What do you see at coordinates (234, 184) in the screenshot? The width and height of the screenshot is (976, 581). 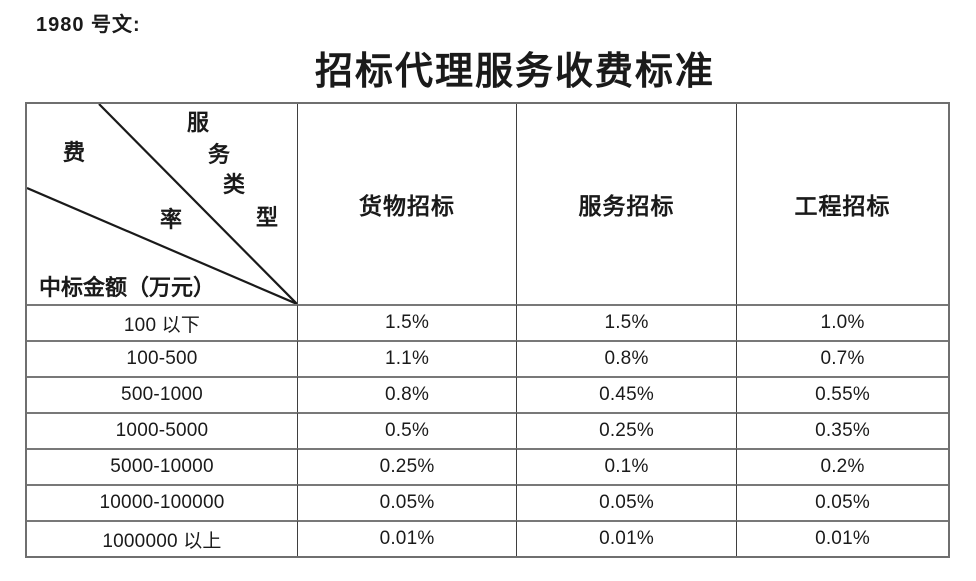 I see `corner-label-service-char-3: 类` at bounding box center [234, 184].